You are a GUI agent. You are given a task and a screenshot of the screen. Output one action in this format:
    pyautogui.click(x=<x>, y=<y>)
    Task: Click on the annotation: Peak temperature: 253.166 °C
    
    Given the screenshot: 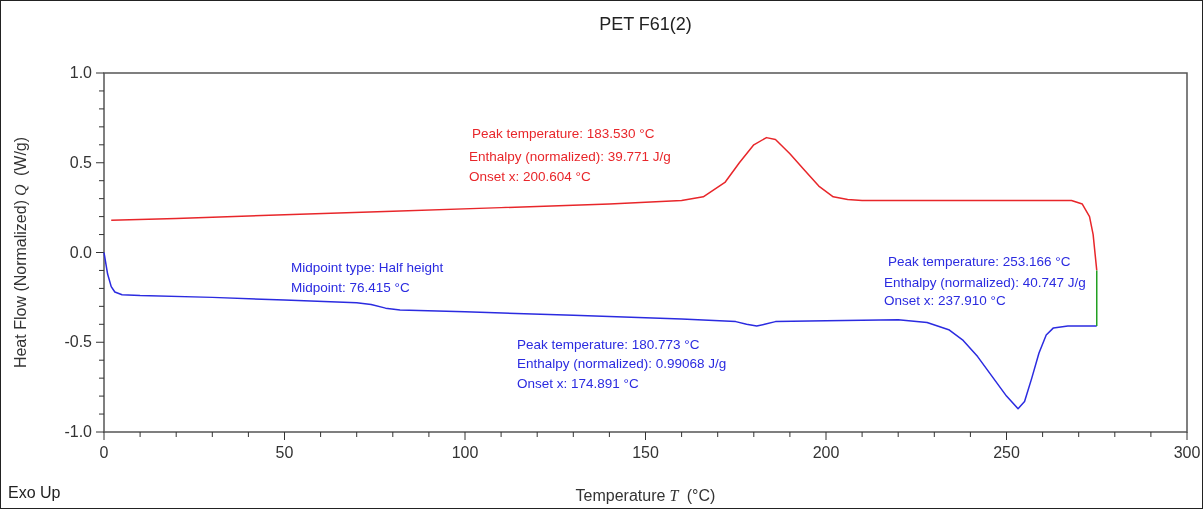 What is the action you would take?
    pyautogui.click(x=979, y=261)
    